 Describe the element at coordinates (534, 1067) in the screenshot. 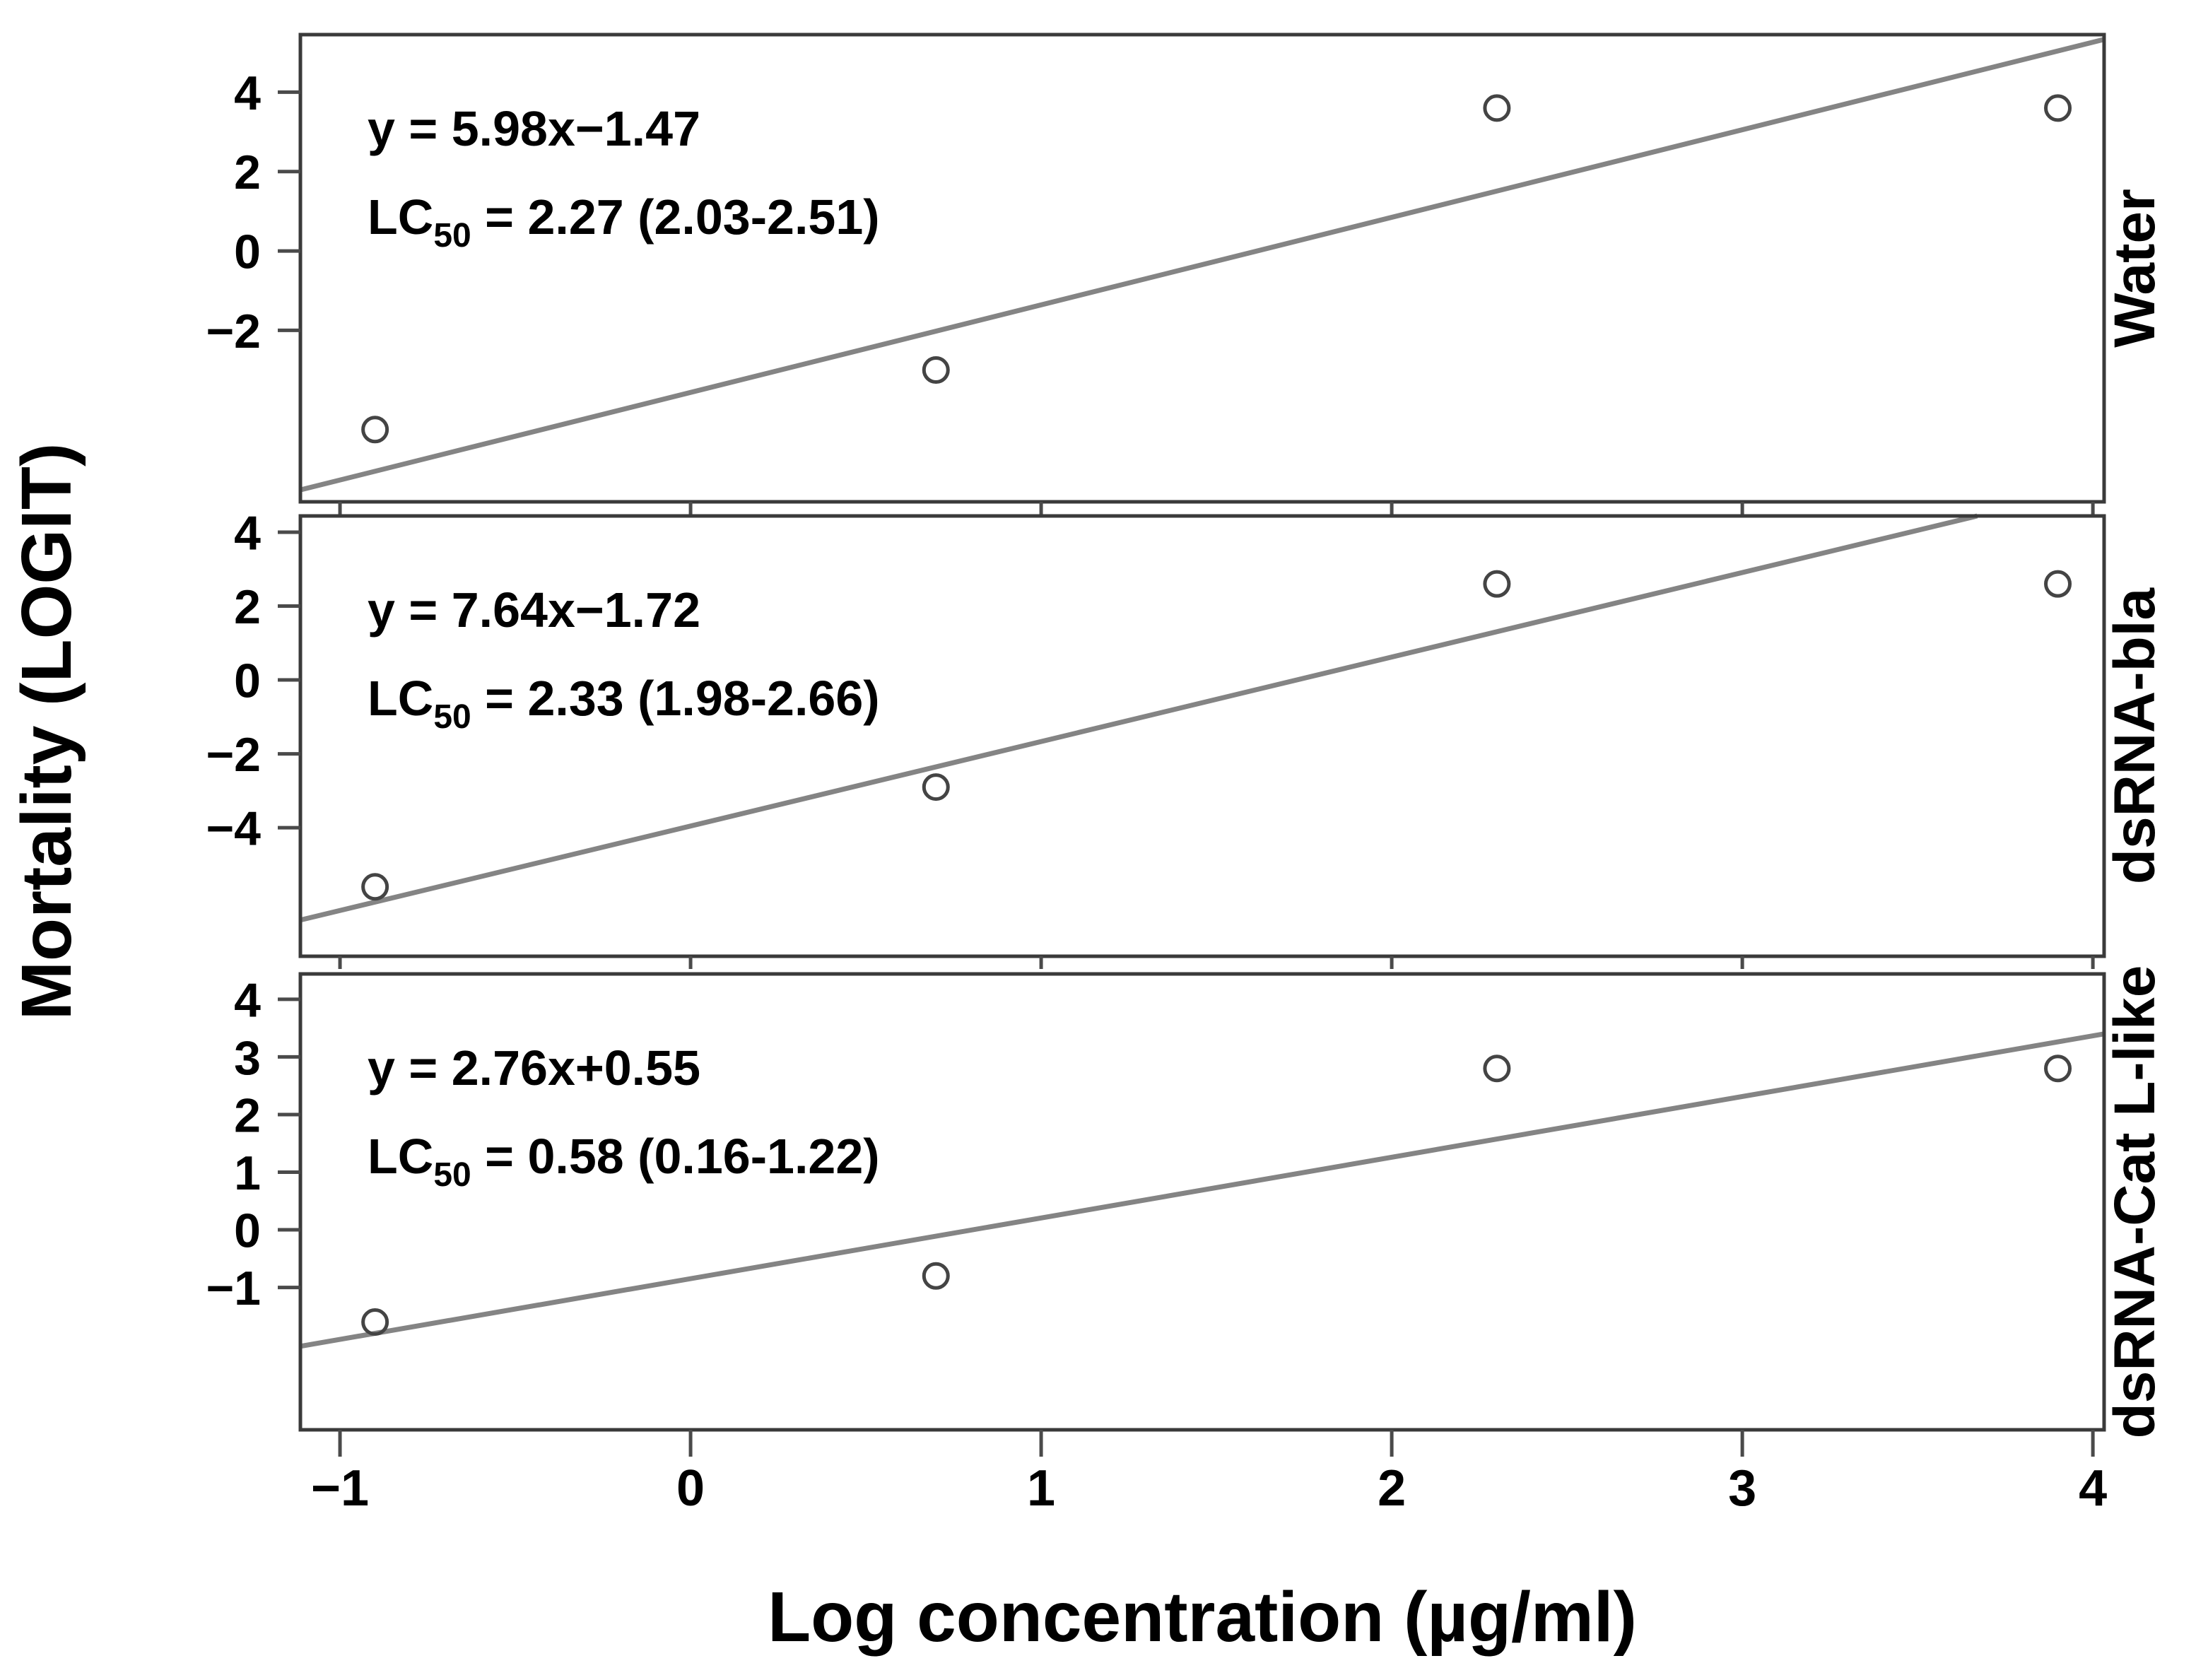

I see `equation-text: y = 2.76x+0.55` at that location.